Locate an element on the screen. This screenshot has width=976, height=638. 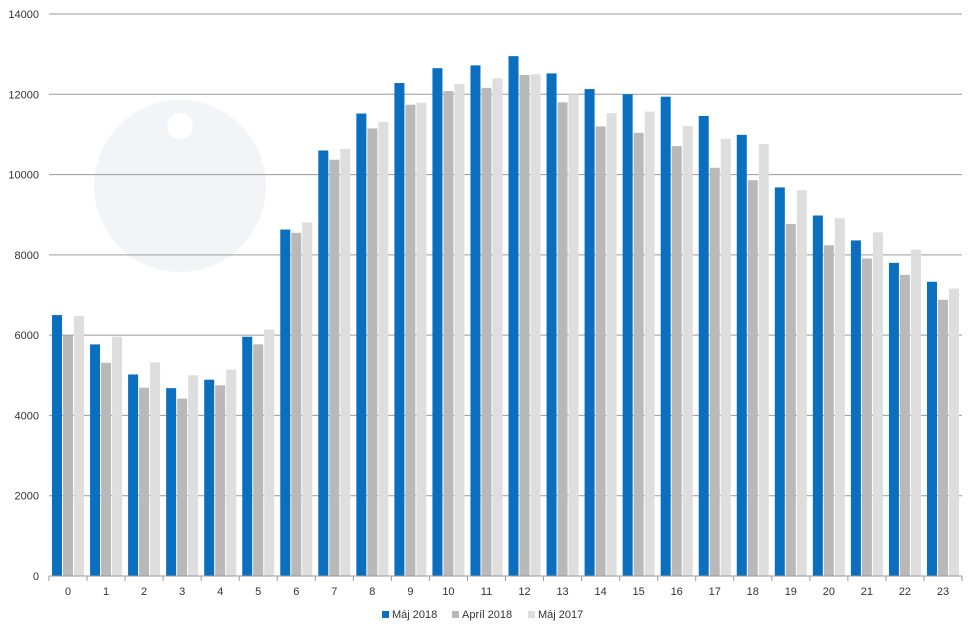
y-tick-label: 0 is located at coordinates (36, 577).